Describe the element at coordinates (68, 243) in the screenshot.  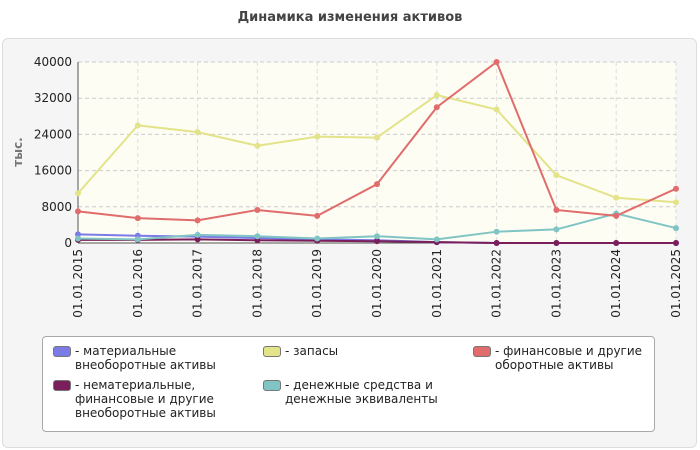
I see `y-tick-label: 0` at that location.